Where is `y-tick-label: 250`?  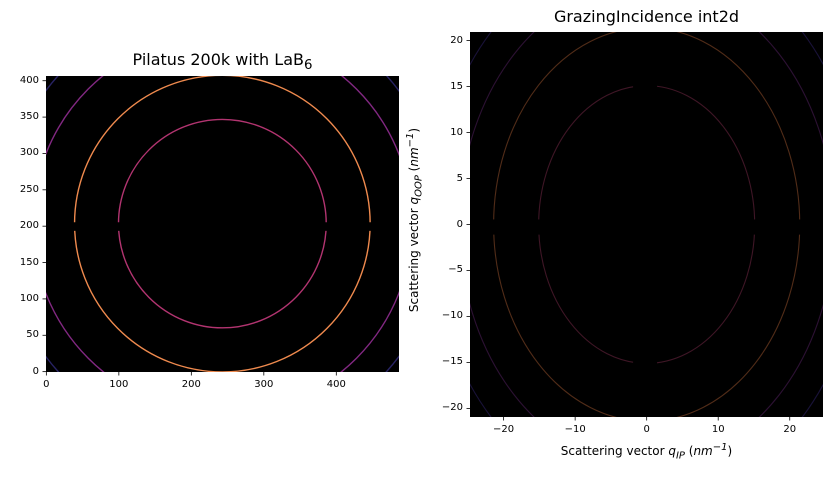 y-tick-label: 250 is located at coordinates (29, 189).